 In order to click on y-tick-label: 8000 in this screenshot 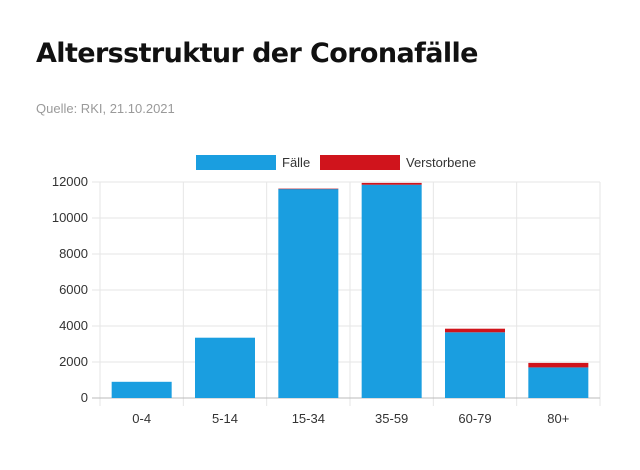, I will do `click(73, 253)`.